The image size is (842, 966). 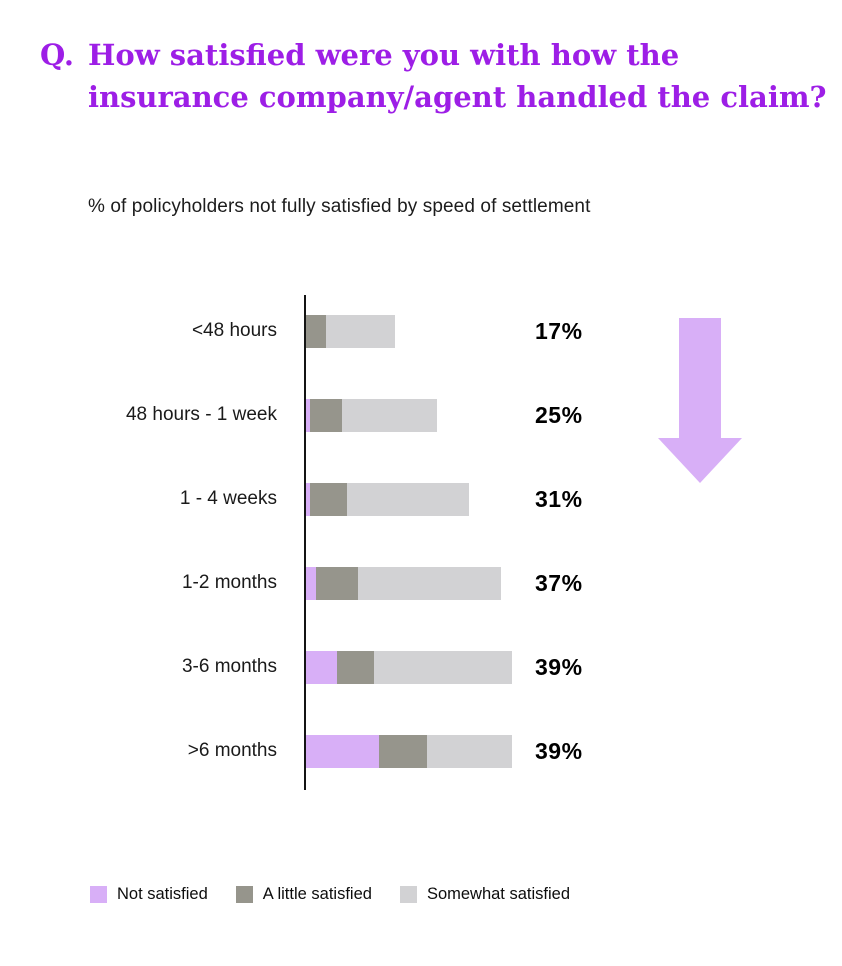 I want to click on chart-row-48-hours-1-week: 48 hours - 1 week 25%, so click(x=350, y=415).